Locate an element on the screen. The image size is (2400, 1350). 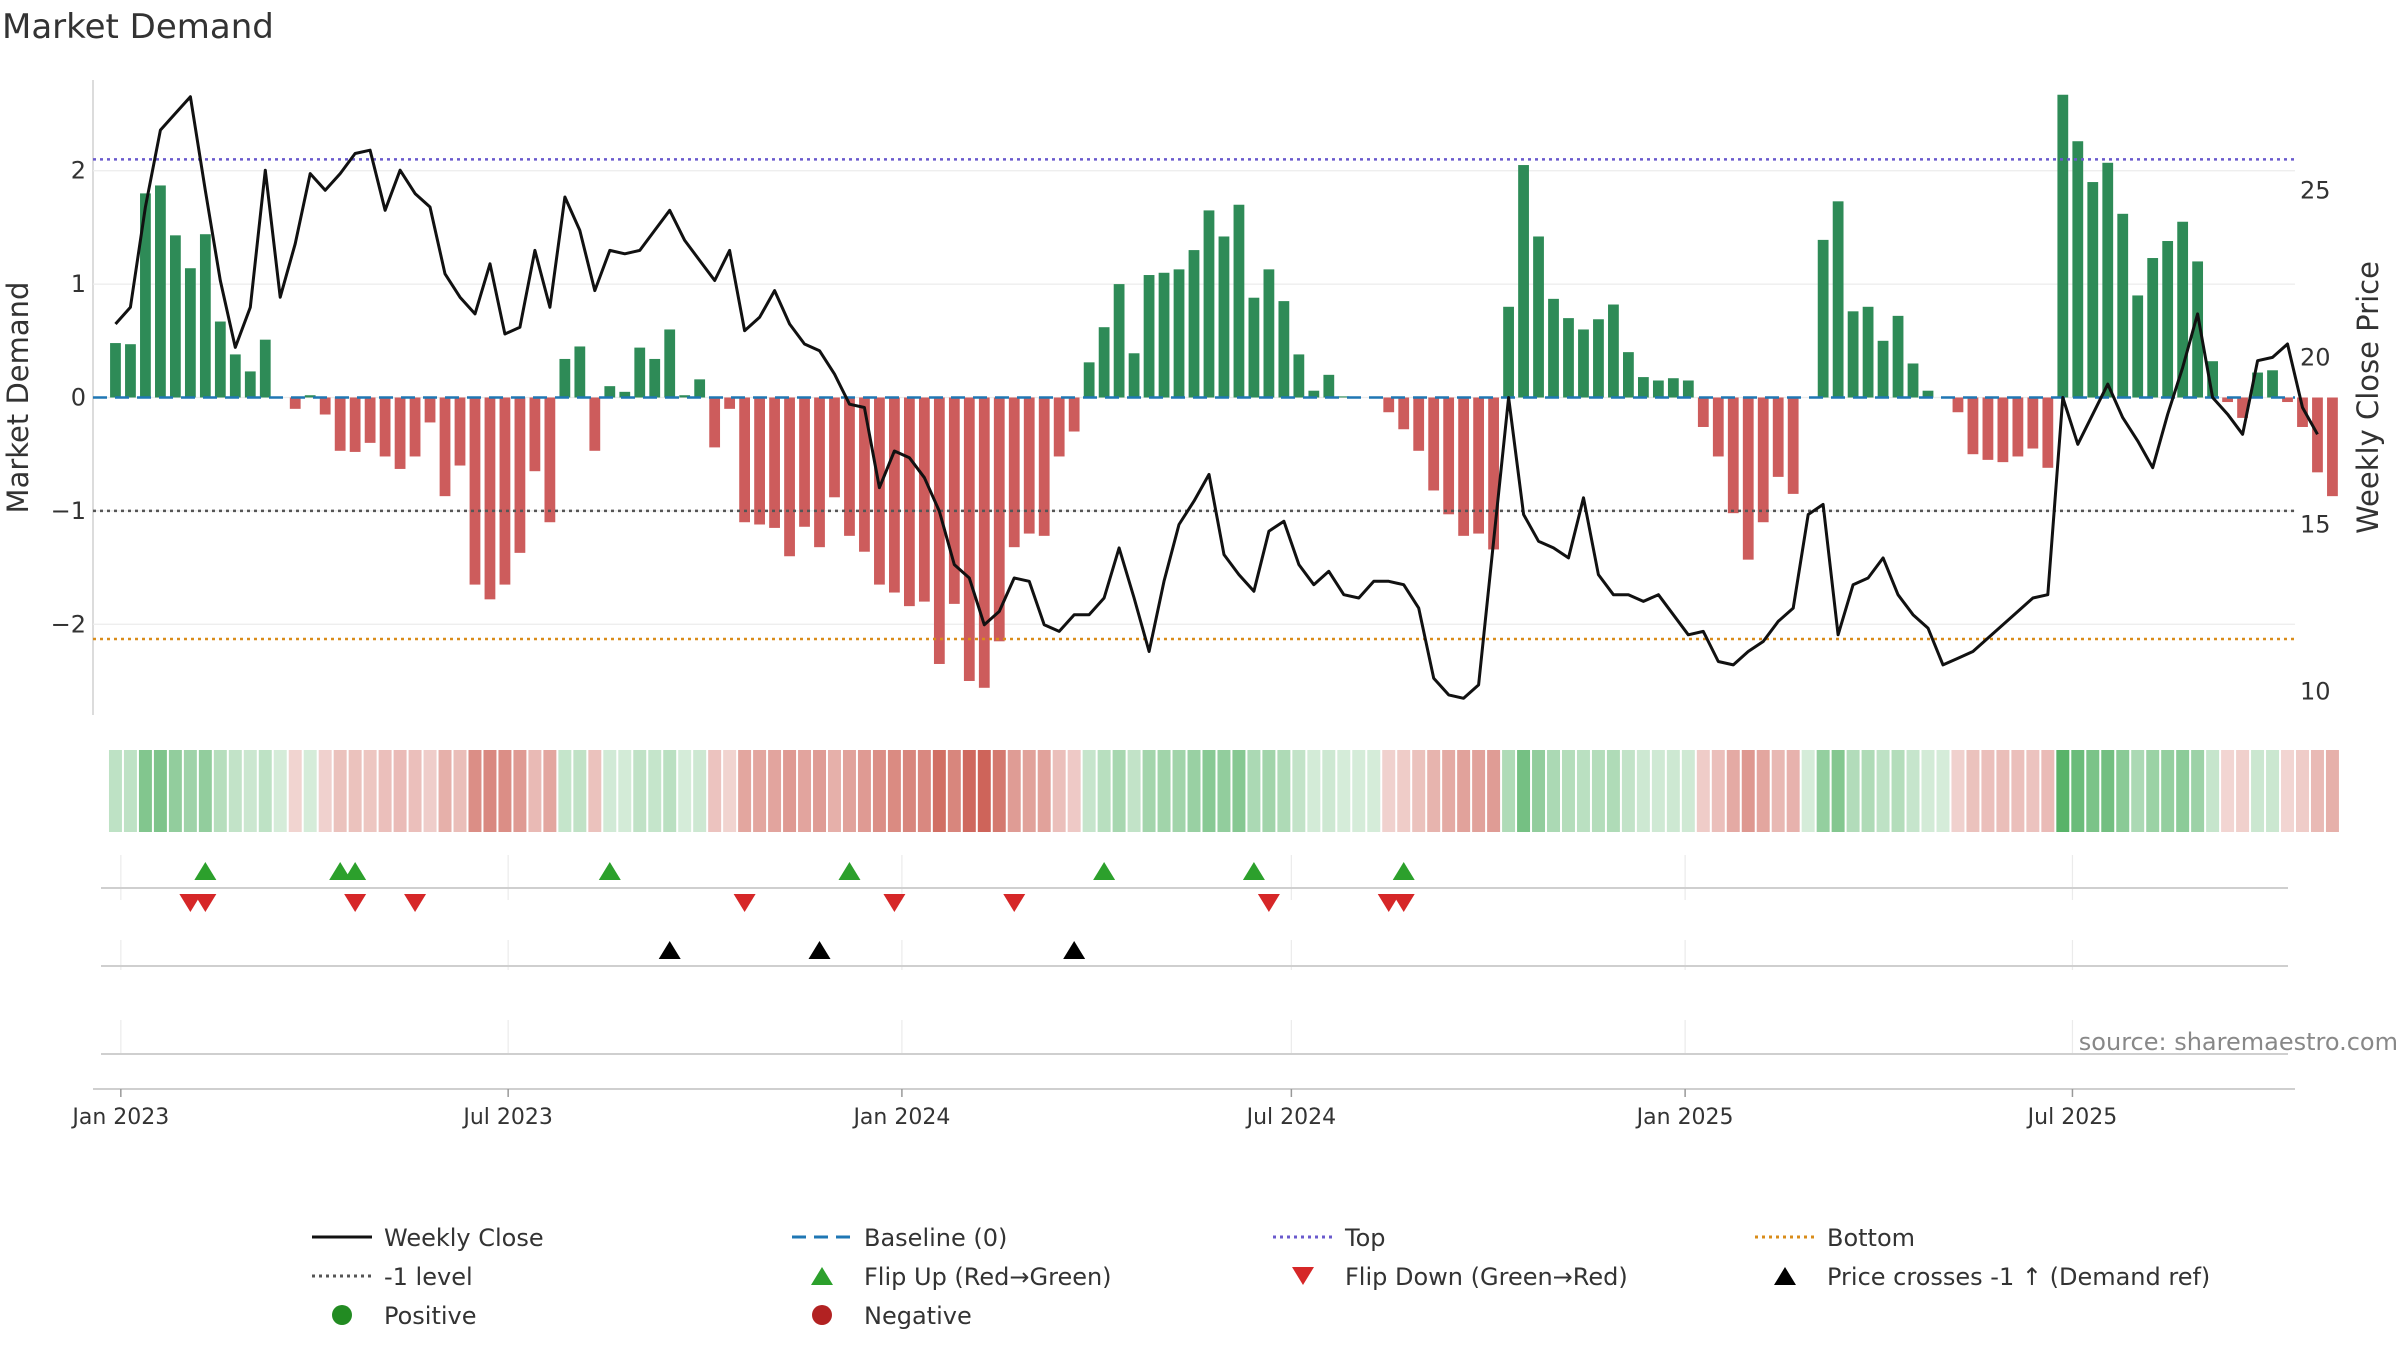
right-axis-title: Weekly Close Price is located at coordinates (2368, 397).